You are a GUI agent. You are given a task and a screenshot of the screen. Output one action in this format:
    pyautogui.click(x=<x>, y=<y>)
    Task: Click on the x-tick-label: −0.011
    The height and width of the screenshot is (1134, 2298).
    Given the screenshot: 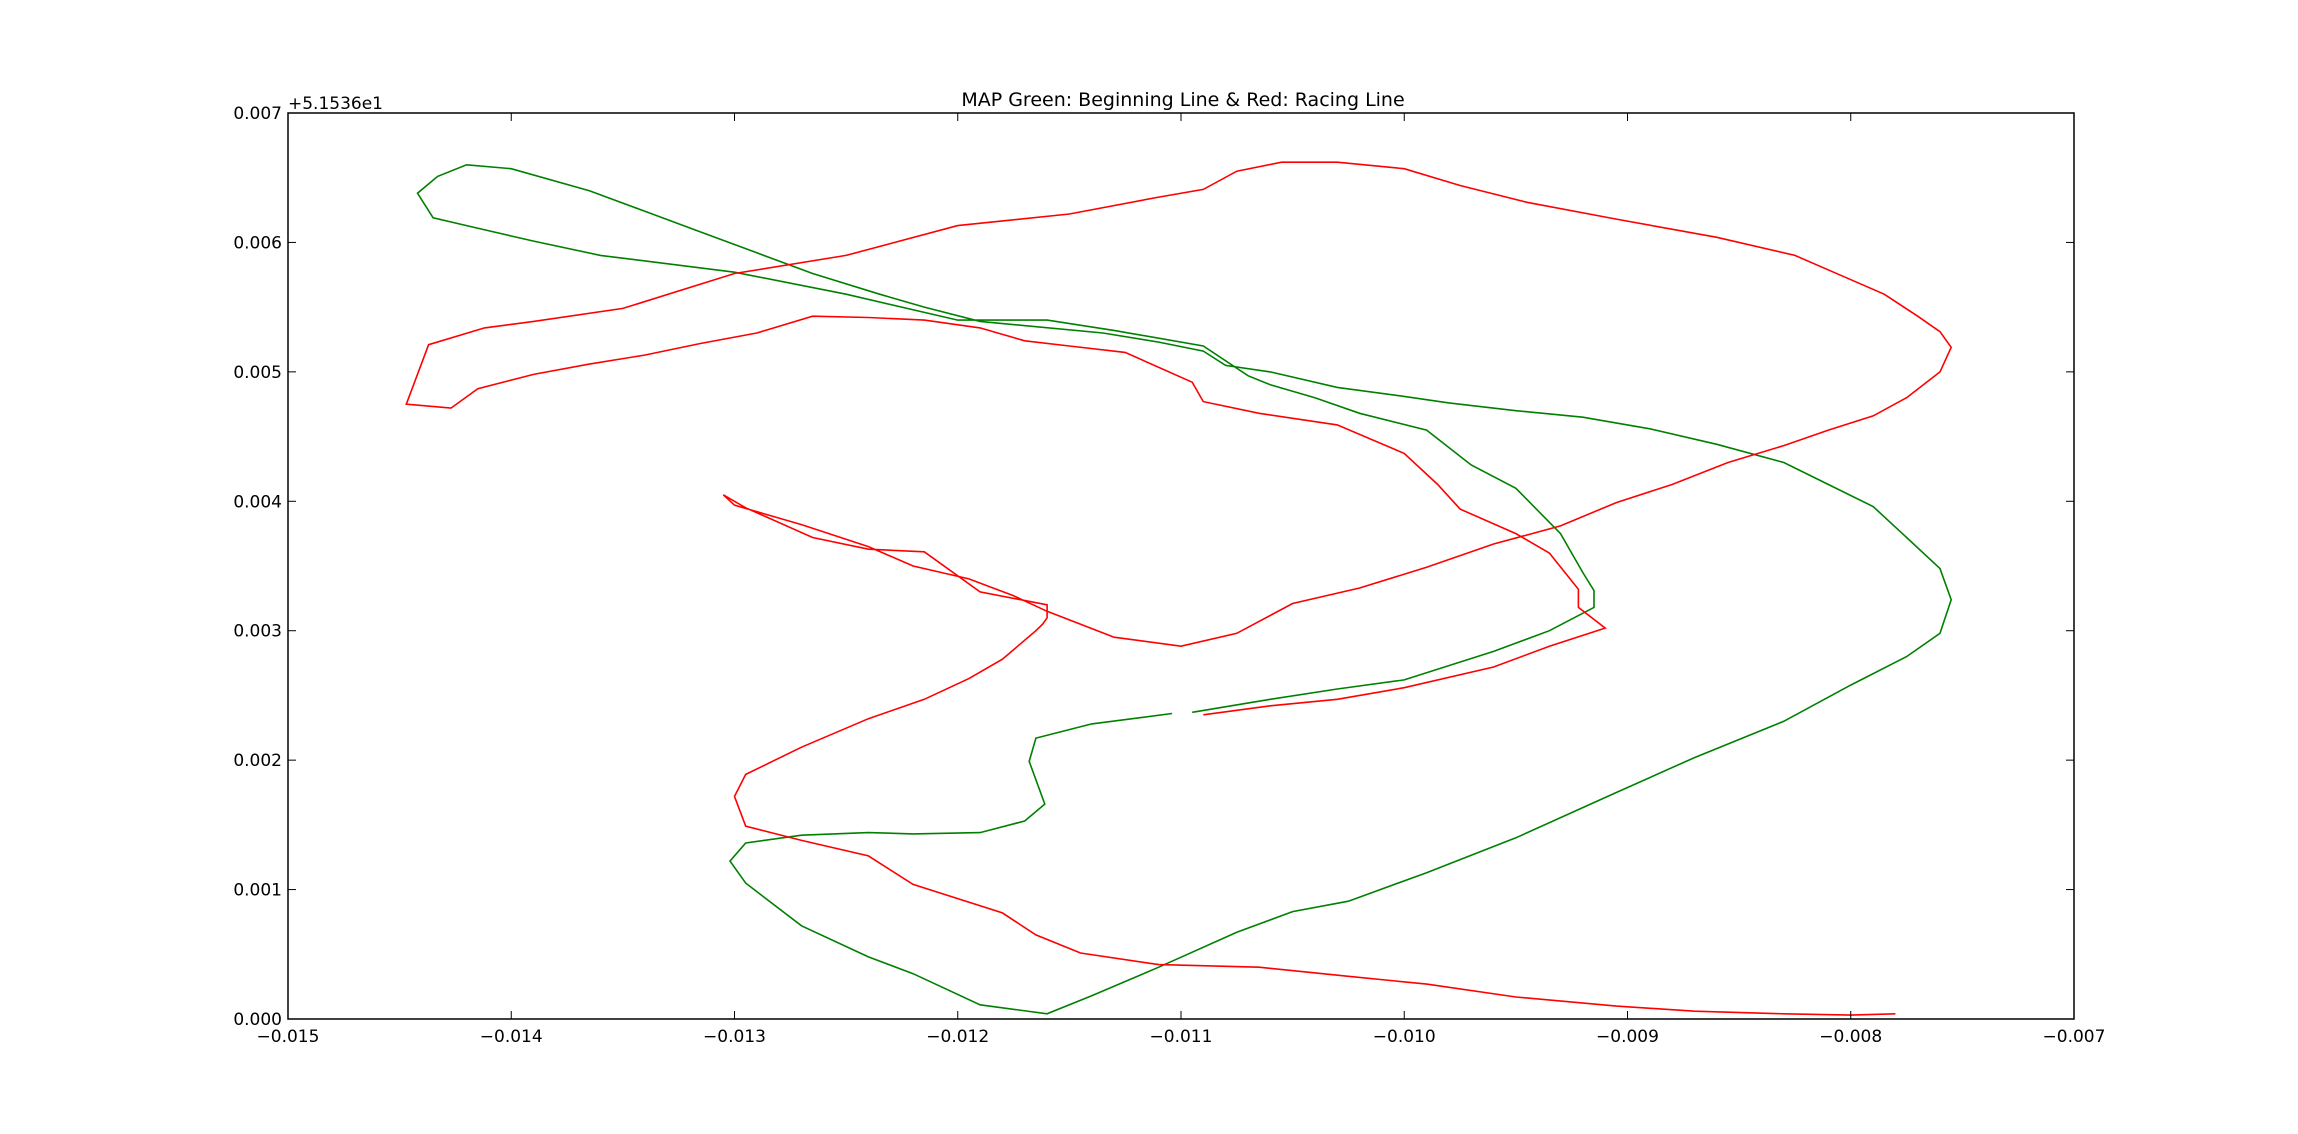 What is the action you would take?
    pyautogui.click(x=1181, y=1037)
    